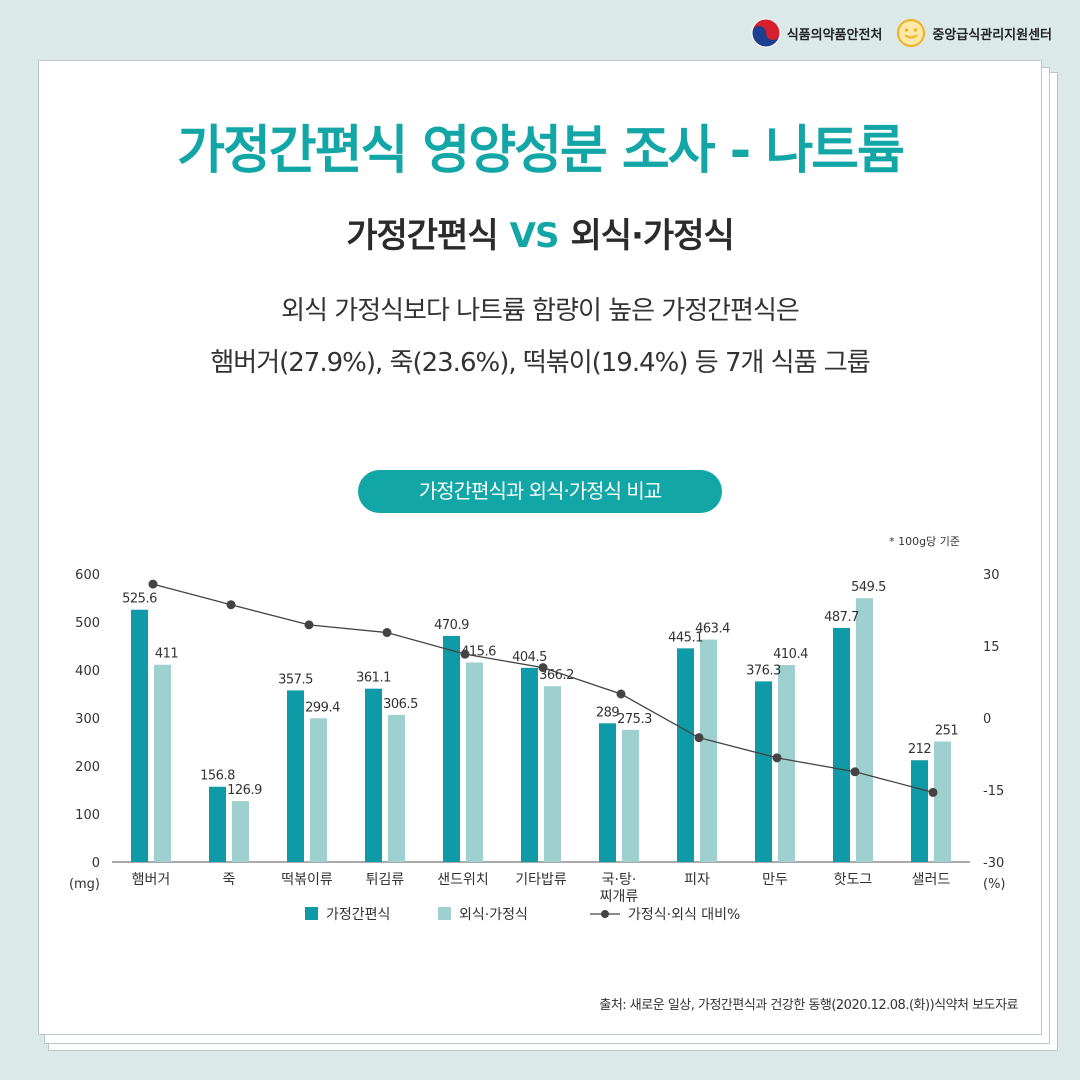 Image resolution: width=1080 pixels, height=1080 pixels. What do you see at coordinates (841, 617) in the screenshot?
I see `bar-value-label: 487.7` at bounding box center [841, 617].